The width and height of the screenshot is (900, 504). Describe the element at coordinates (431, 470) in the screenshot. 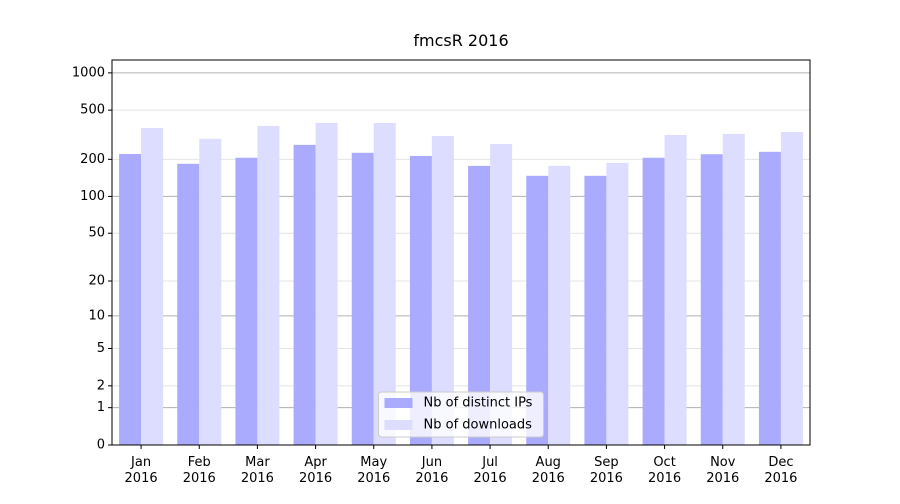

I see `x-tick-label: Jun 2016` at that location.